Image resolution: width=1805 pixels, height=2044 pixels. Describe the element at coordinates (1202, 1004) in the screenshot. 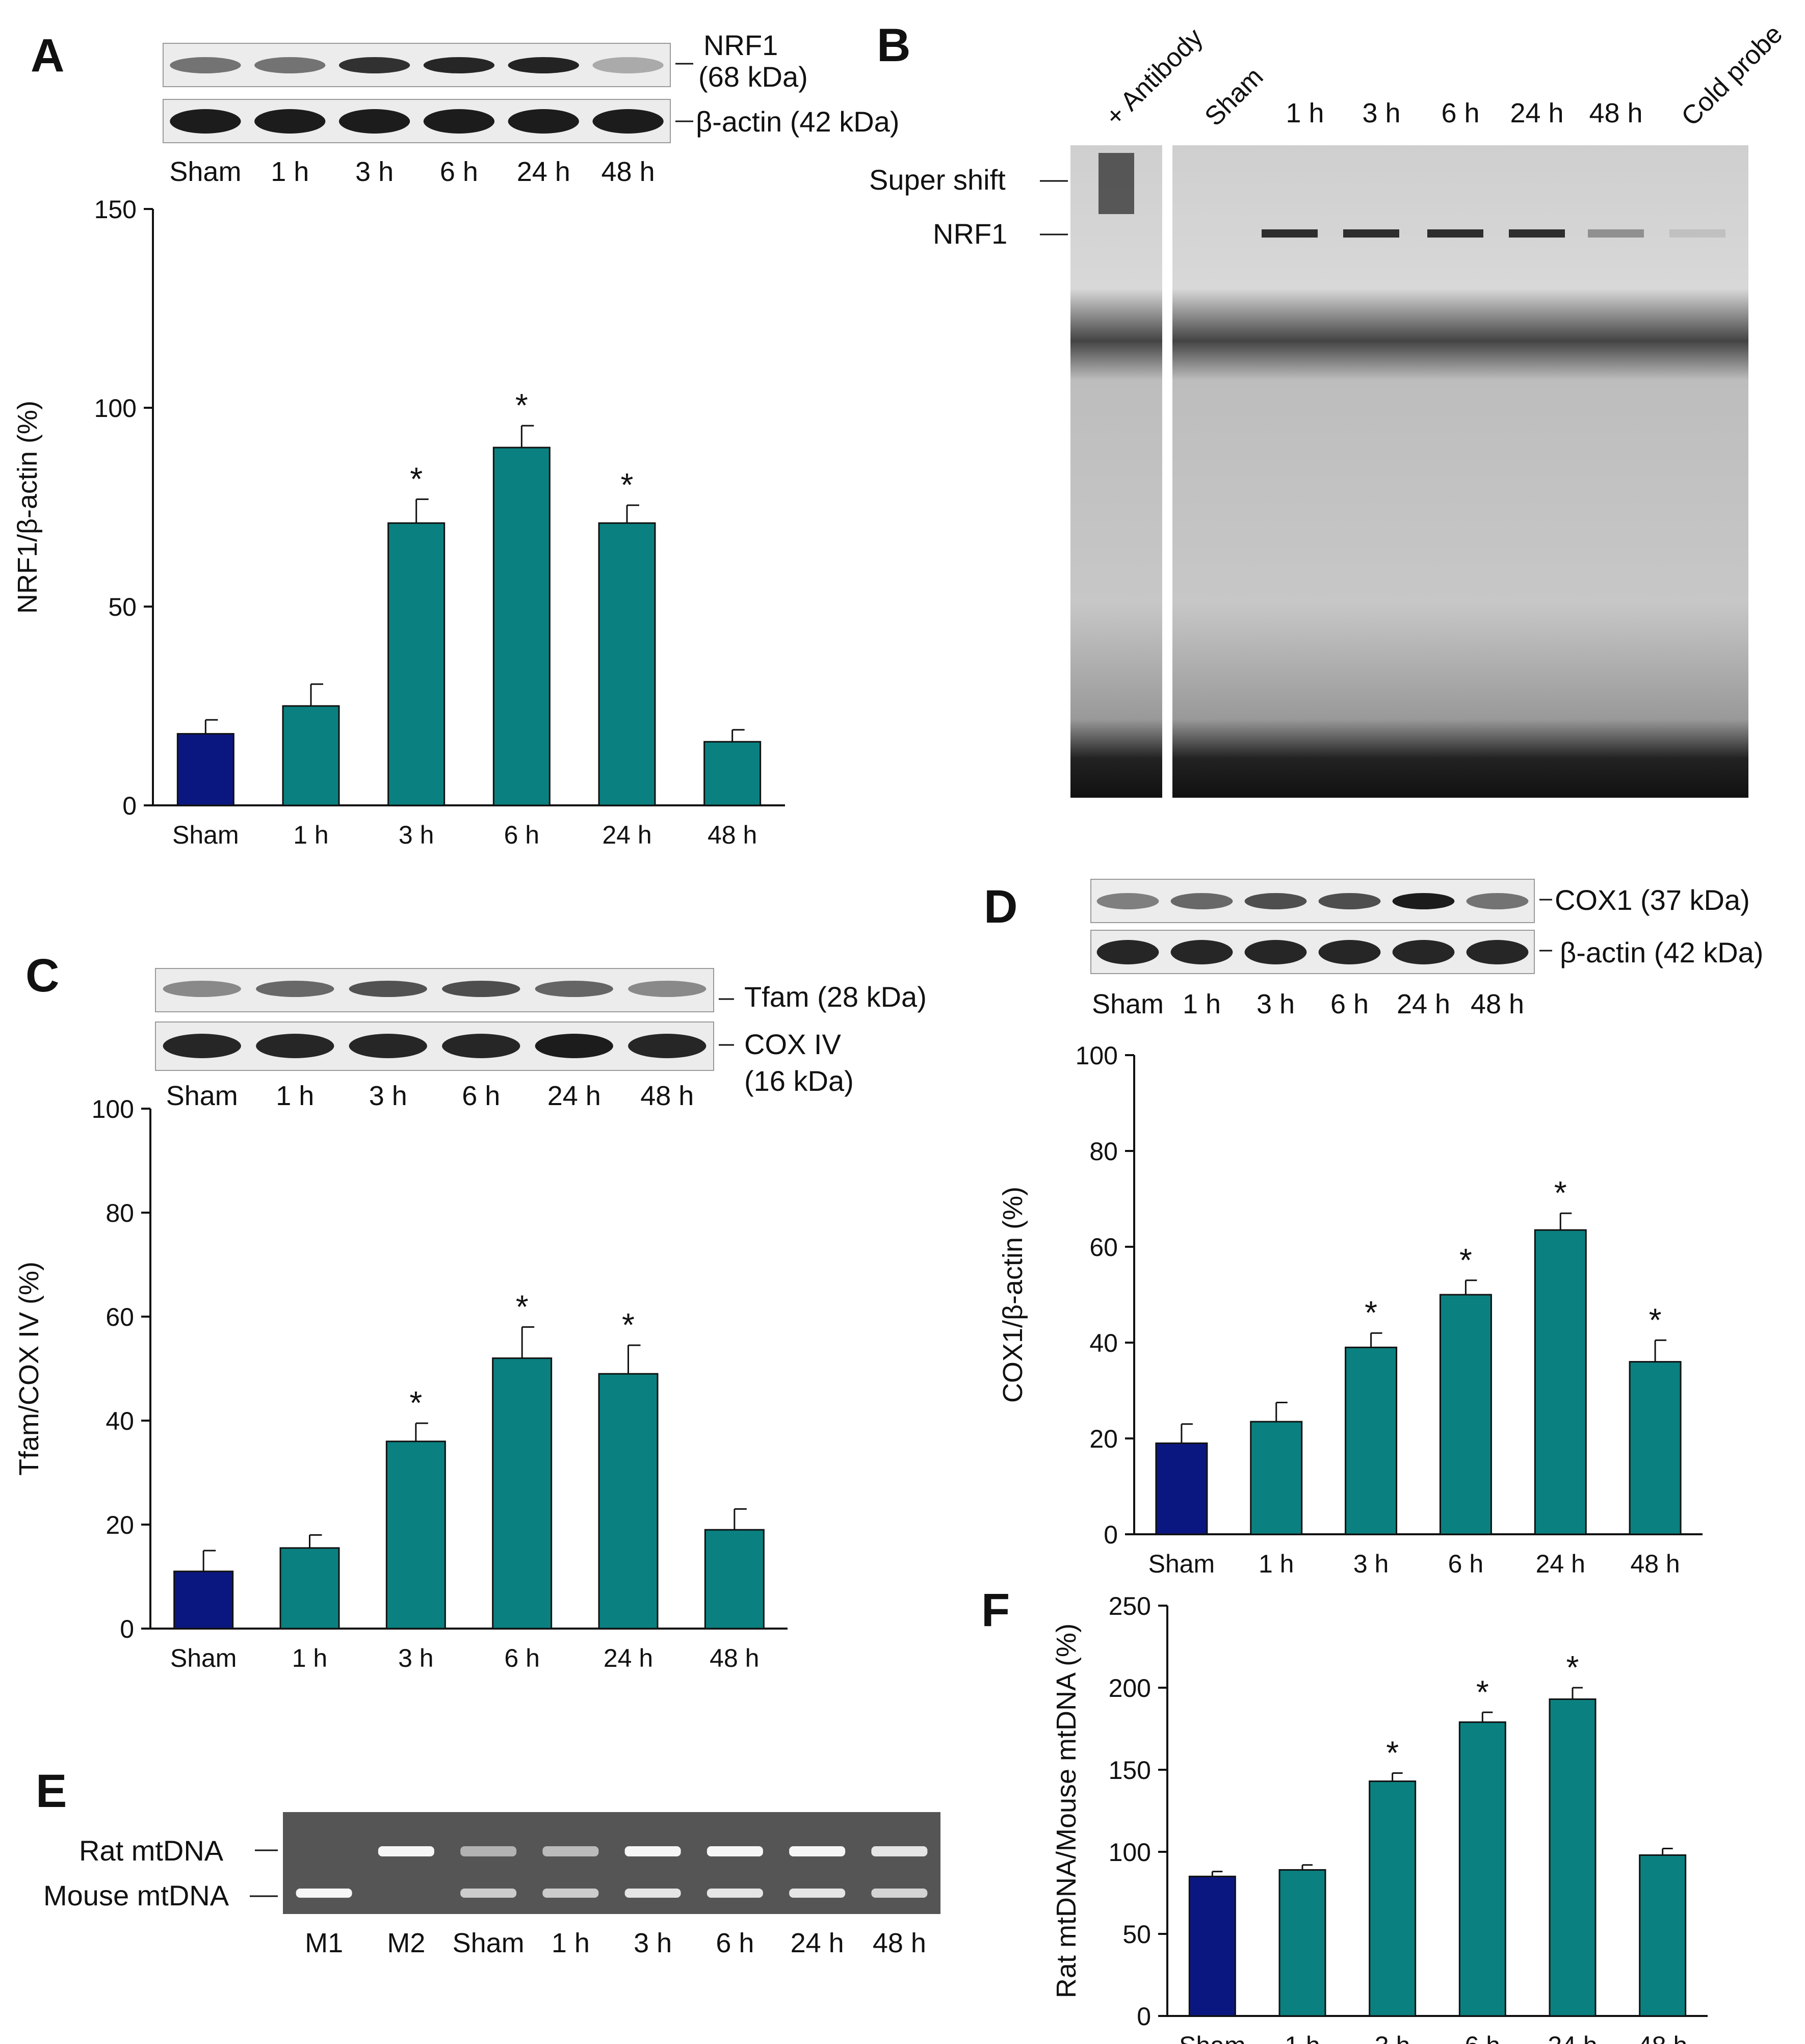

I see `blot-d-lane-label: 1 h` at that location.